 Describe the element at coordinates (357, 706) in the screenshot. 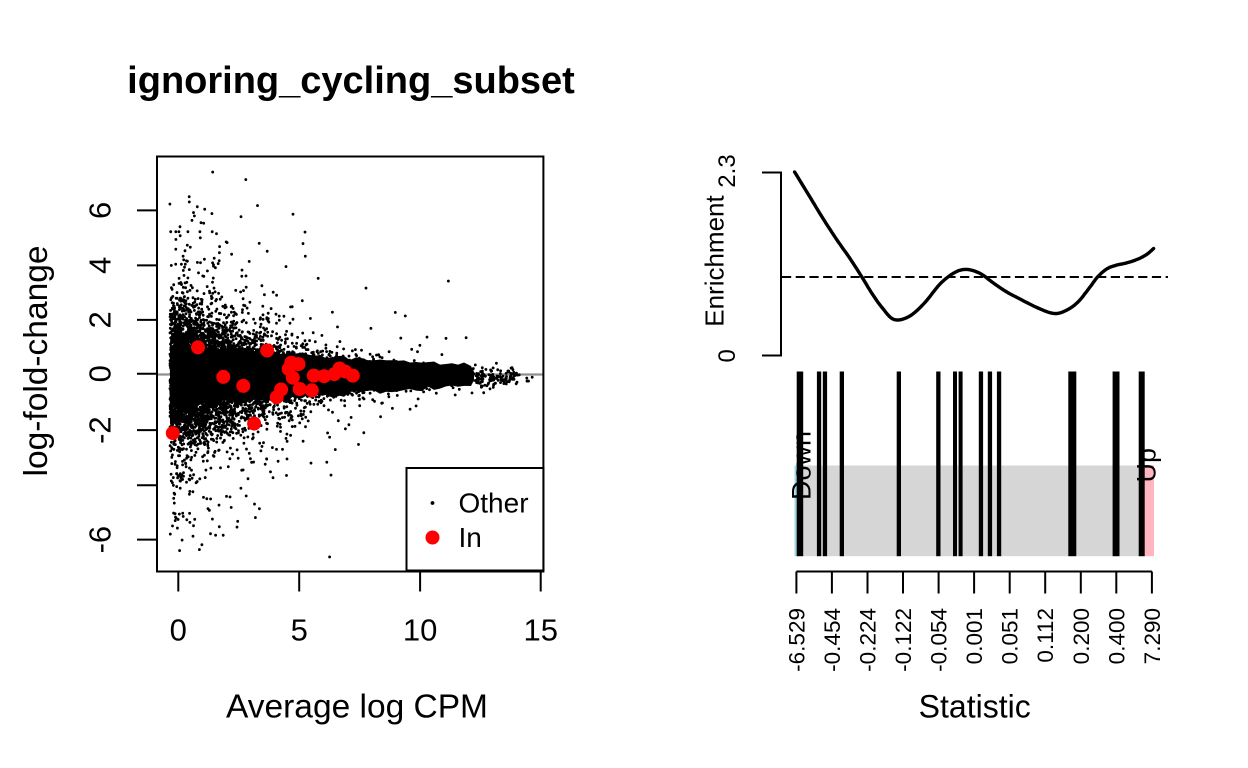

I see `svg-text: Average log CPM` at that location.